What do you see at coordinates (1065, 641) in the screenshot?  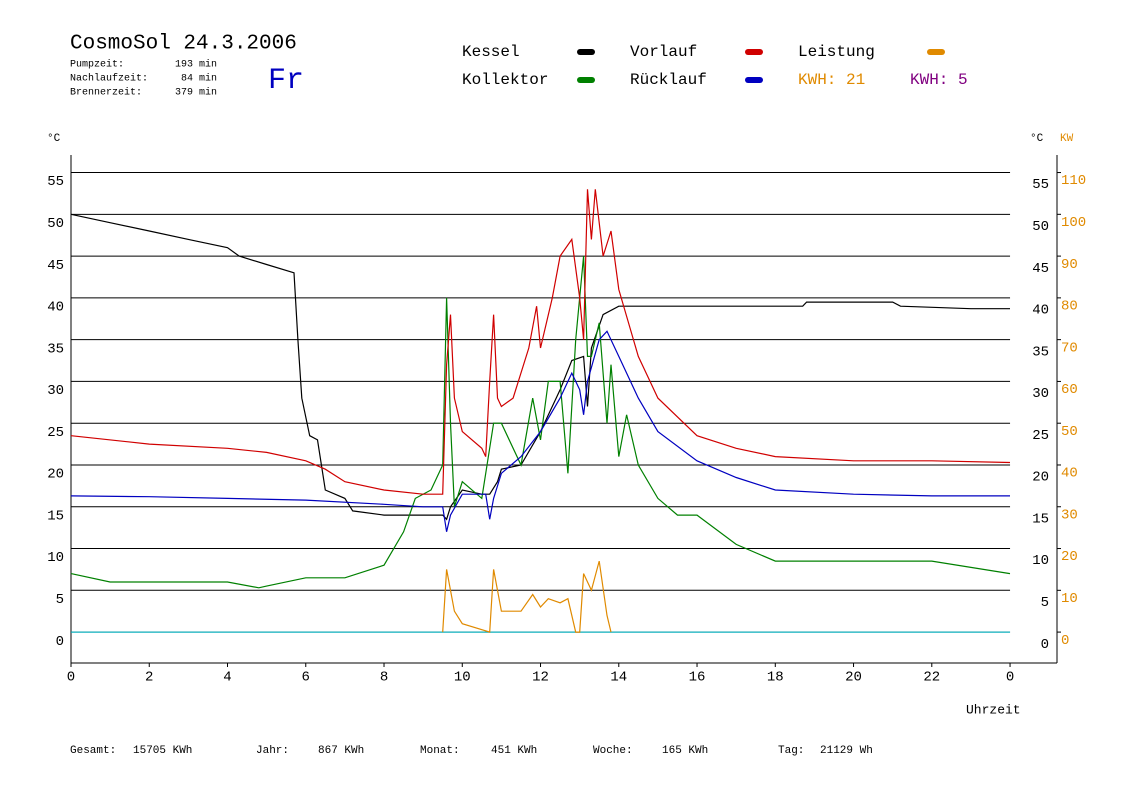 I see `y2-tick-label: 0` at bounding box center [1065, 641].